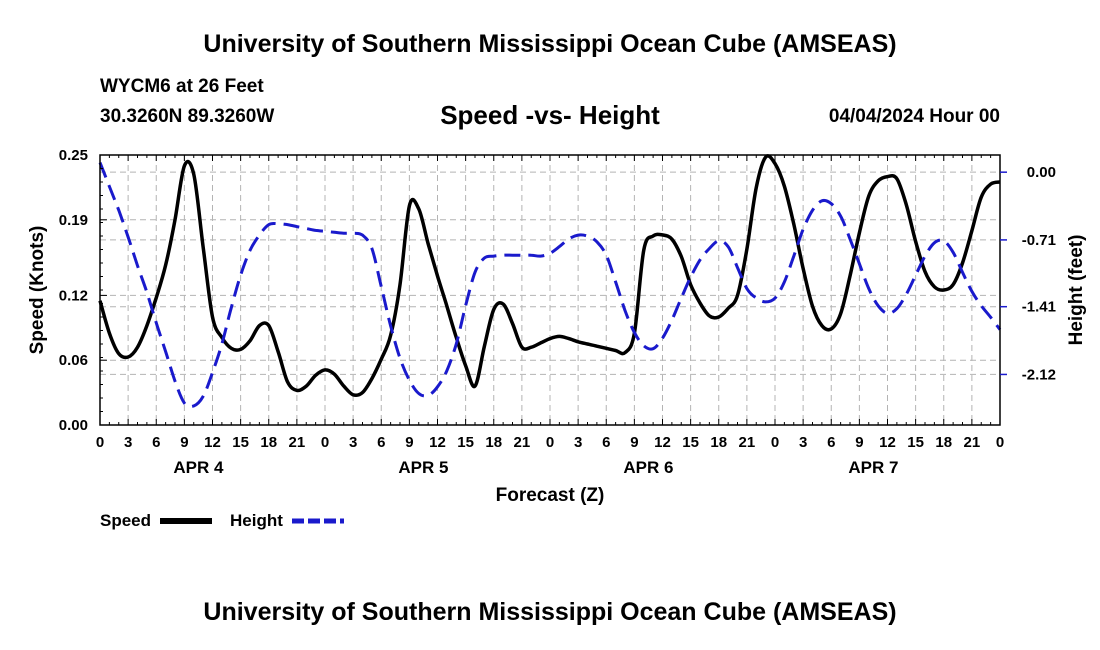  I want to click on day-label: APR 6, so click(648, 467).